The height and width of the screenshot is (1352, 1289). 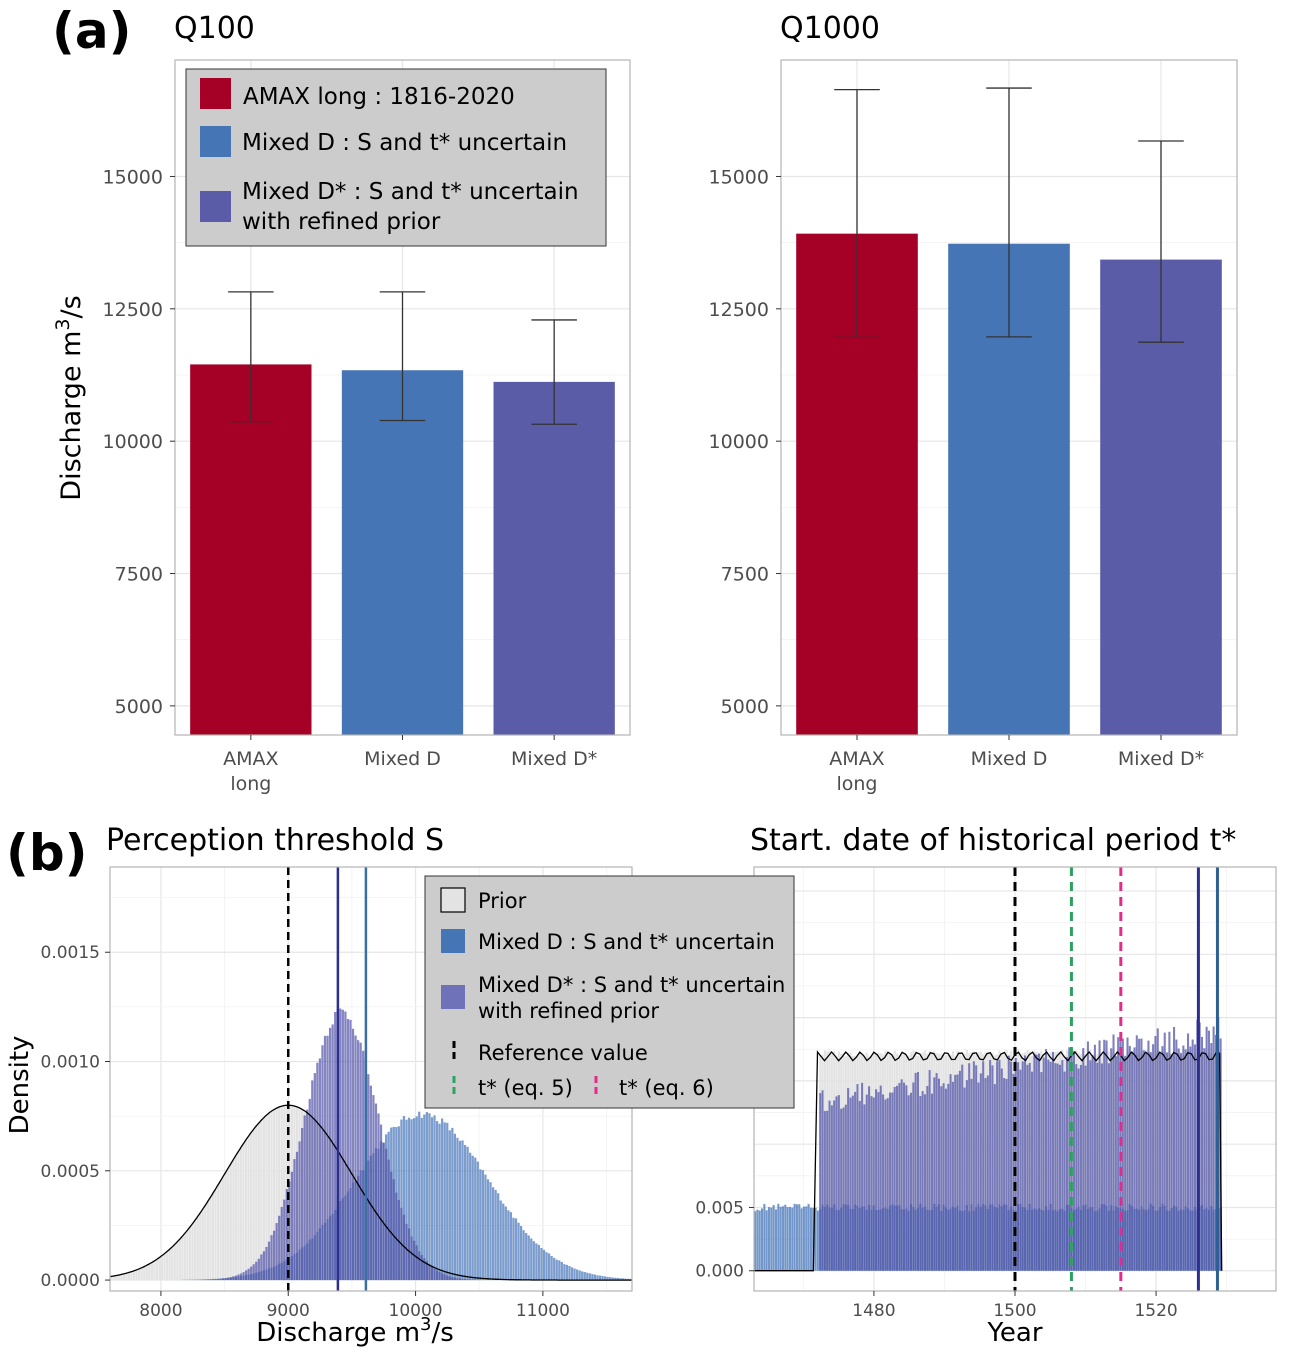 What do you see at coordinates (70, 1063) in the screenshot?
I see `threshold-s-ytick-label: 0.0010` at bounding box center [70, 1063].